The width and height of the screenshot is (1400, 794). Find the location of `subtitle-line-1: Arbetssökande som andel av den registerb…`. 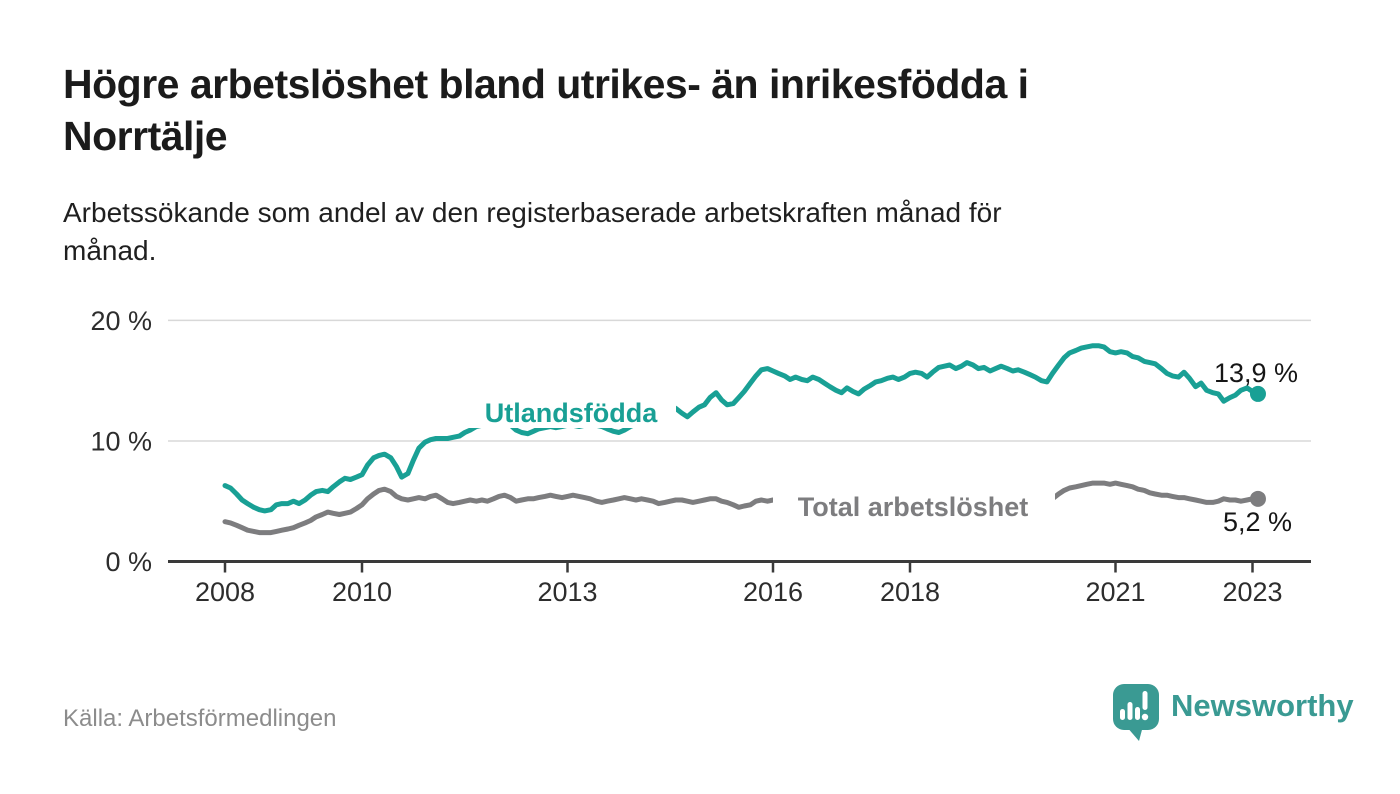

subtitle-line-1: Arbetssökande som andel av den registerb… is located at coordinates (532, 212).